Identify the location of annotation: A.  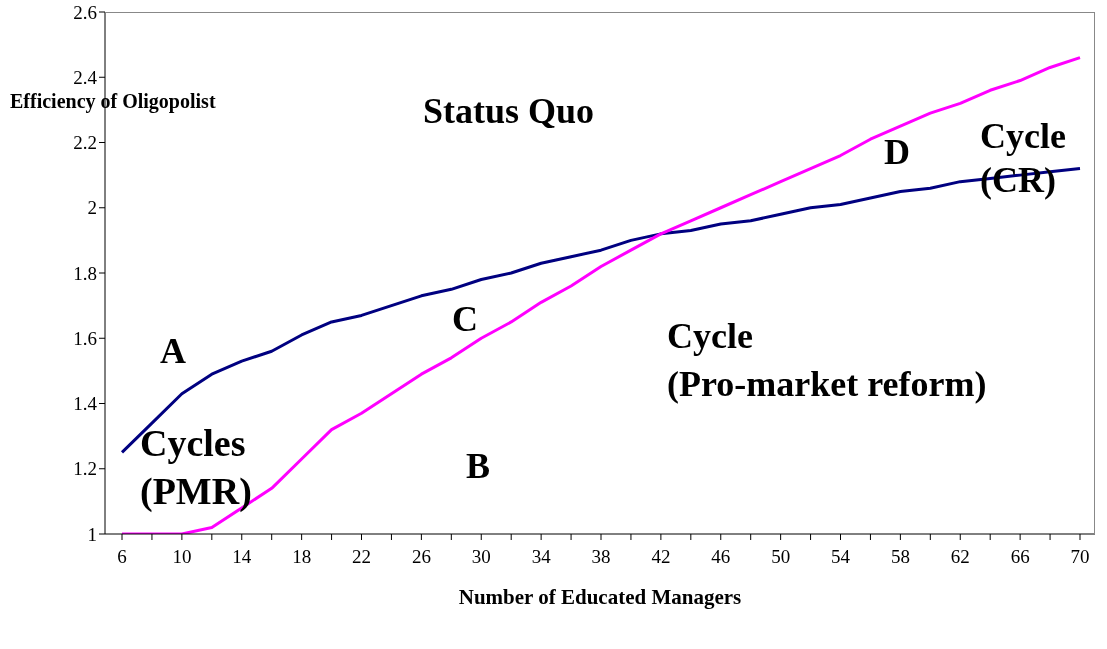
(173, 351).